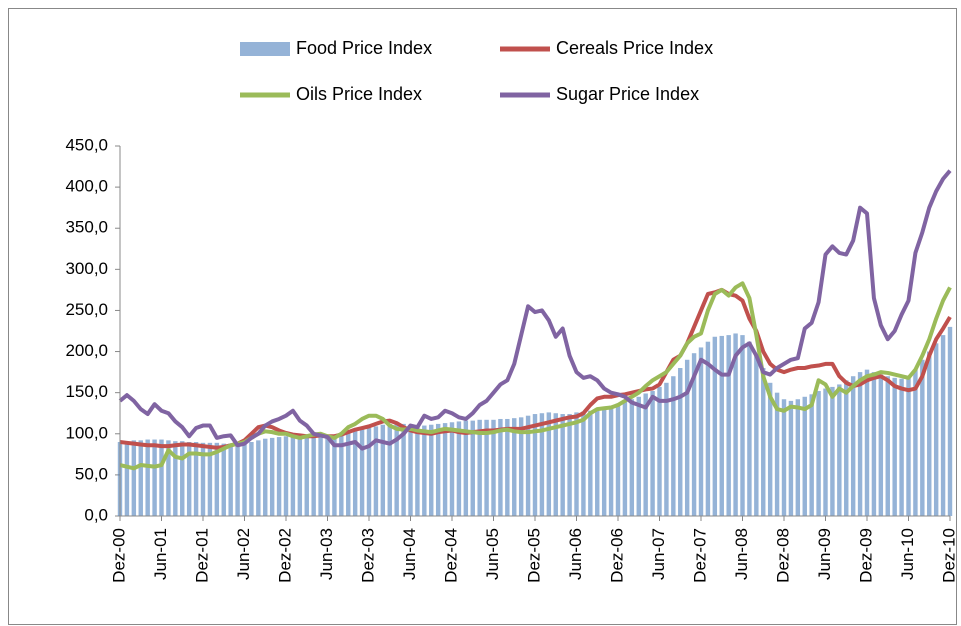  What do you see at coordinates (948, 555) in the screenshot?
I see `x-tick-label: Dez-10` at bounding box center [948, 555].